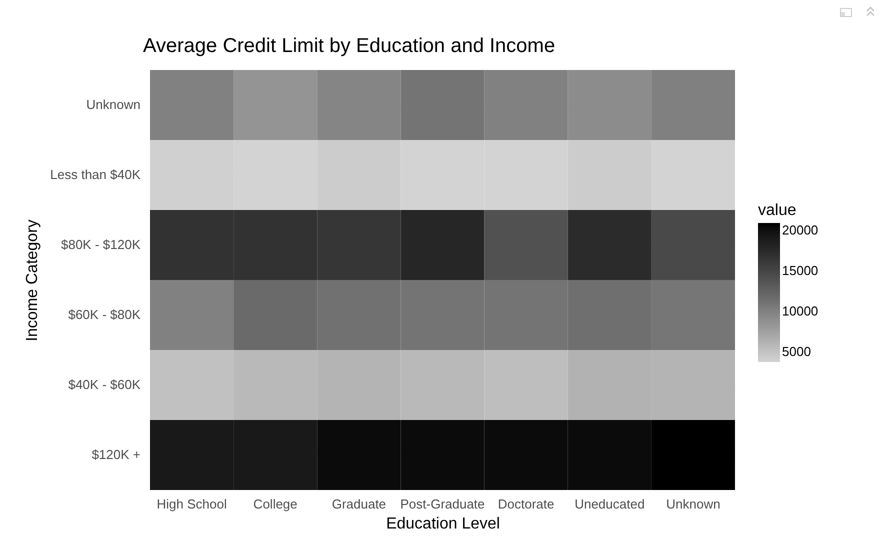  What do you see at coordinates (796, 352) in the screenshot?
I see `color-bar-label: 5000` at bounding box center [796, 352].